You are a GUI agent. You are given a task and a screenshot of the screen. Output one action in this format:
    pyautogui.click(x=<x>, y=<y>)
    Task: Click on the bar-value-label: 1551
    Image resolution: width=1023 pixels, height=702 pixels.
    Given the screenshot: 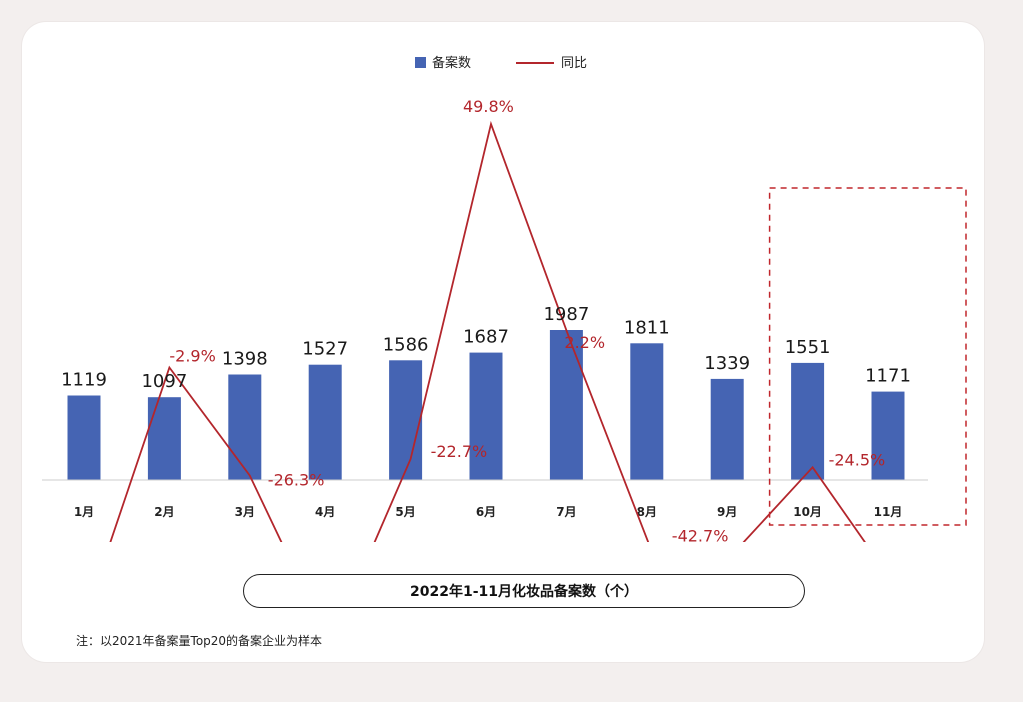 What is the action you would take?
    pyautogui.click(x=808, y=347)
    